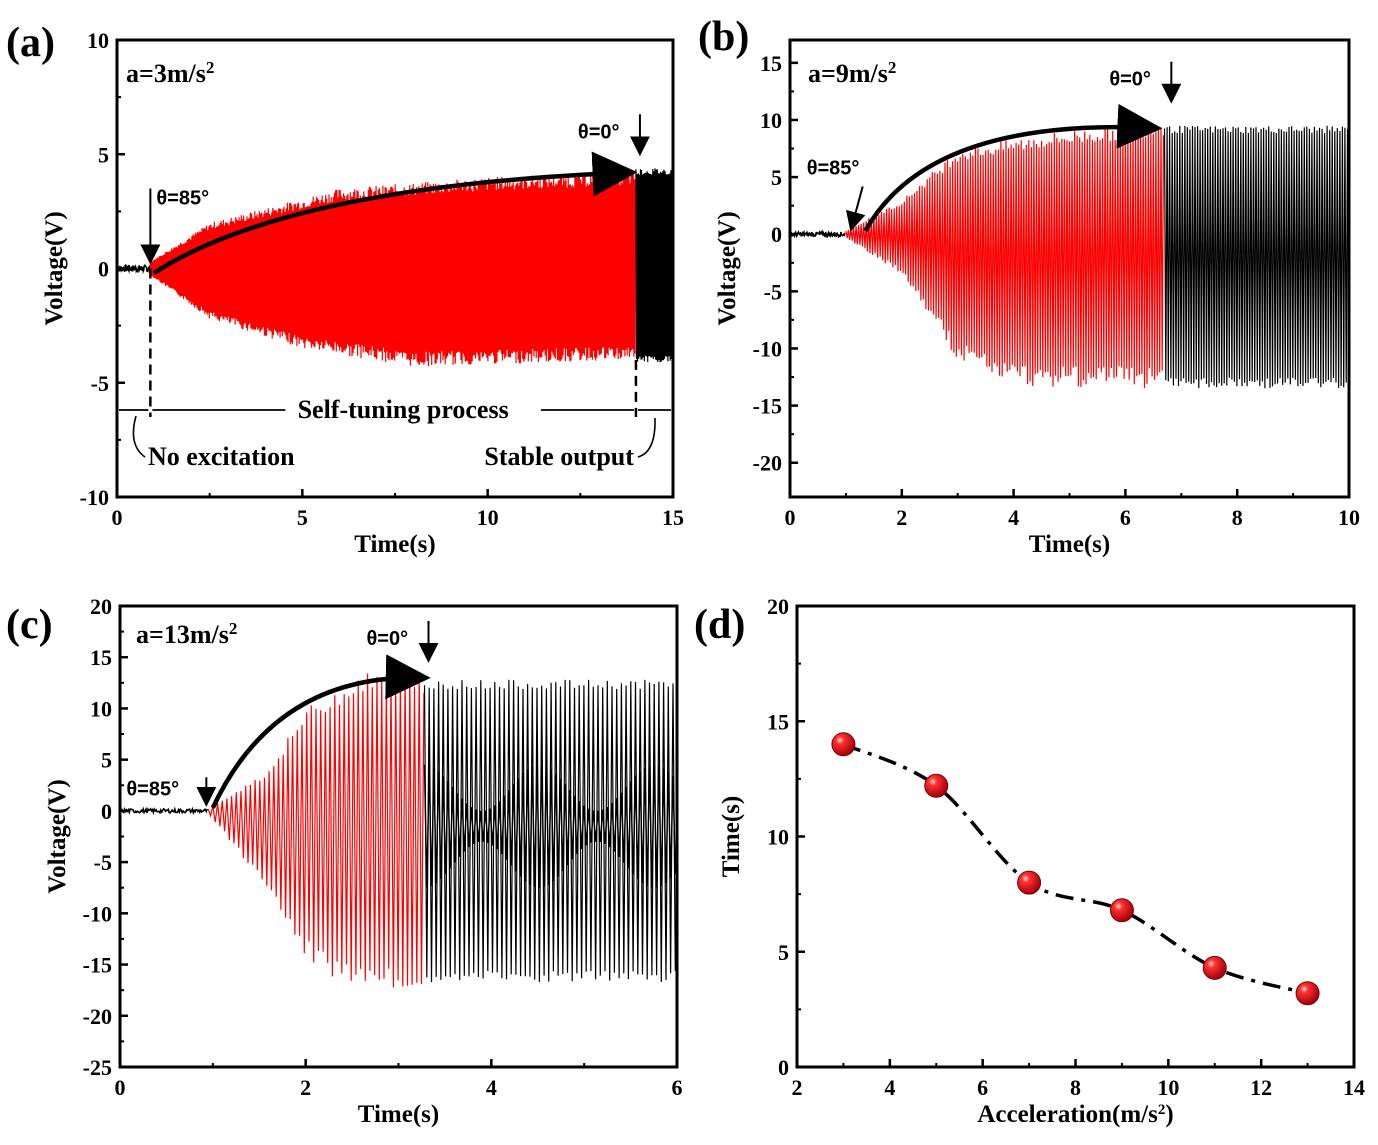  Describe the element at coordinates (856, 209) in the screenshot. I see `theta-85-arrow` at that location.